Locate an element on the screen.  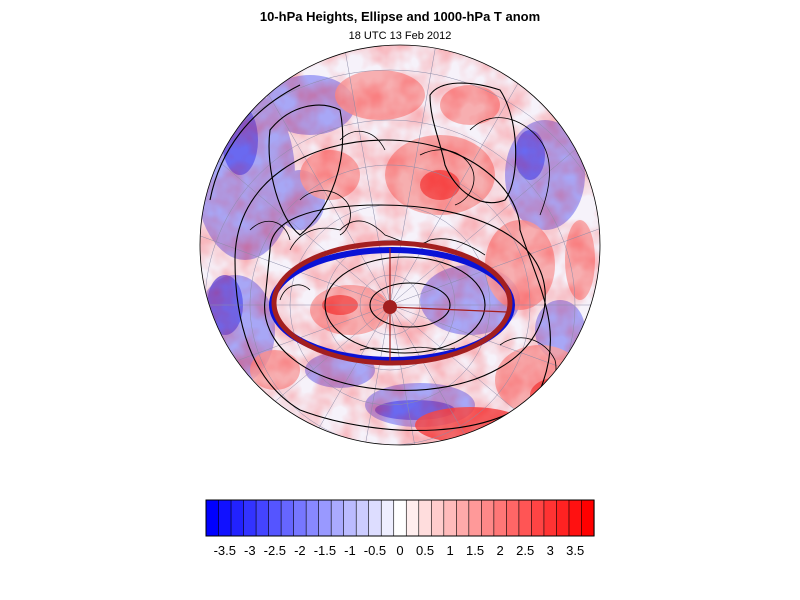
colorbar-tick-label: 0 is located at coordinates (400, 550).